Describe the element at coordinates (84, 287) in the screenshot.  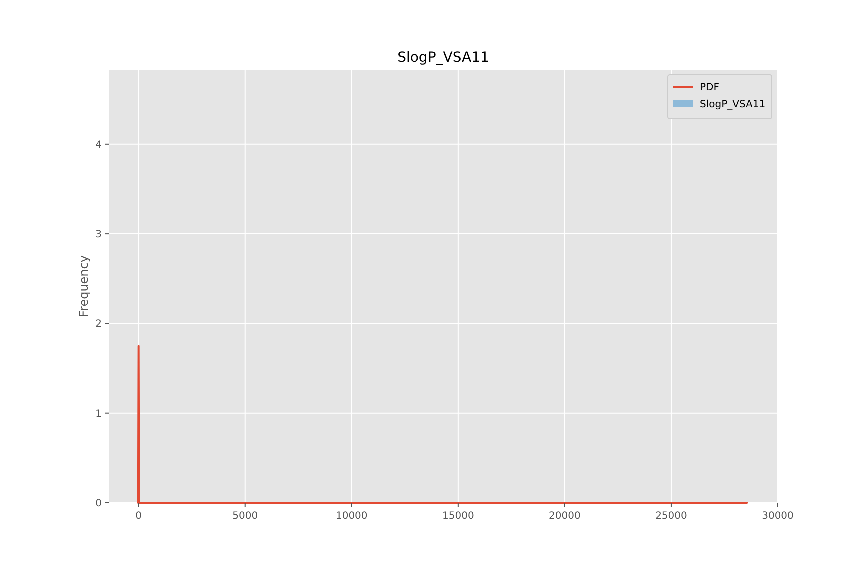
I see `y-axis-title: Frequency` at that location.